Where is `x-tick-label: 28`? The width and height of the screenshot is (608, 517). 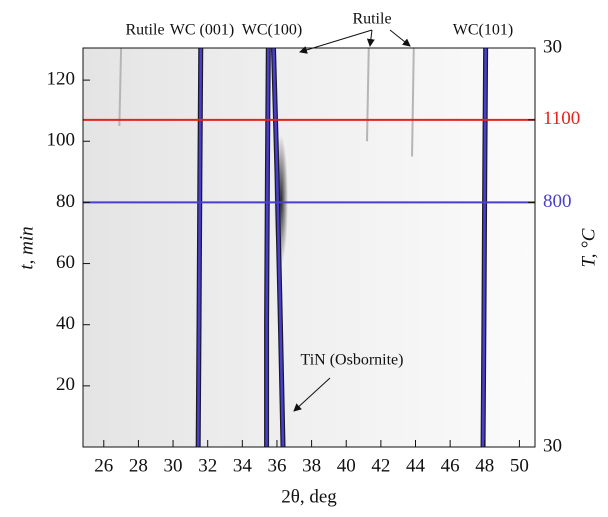 x-tick-label: 28 is located at coordinates (138, 465).